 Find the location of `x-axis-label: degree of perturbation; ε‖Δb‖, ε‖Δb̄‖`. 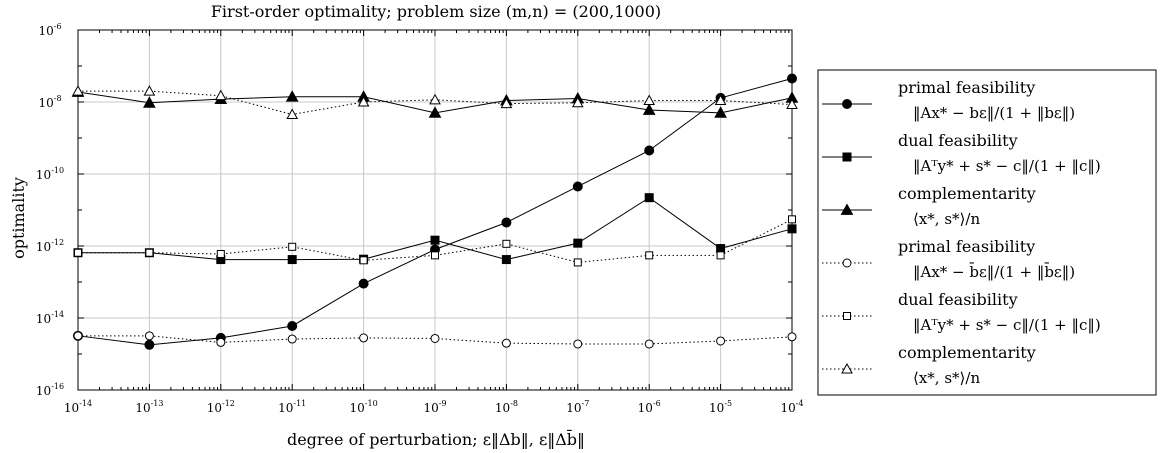

x-axis-label: degree of perturbation; ε‖Δb‖, ε‖Δb̄‖ is located at coordinates (436, 438).